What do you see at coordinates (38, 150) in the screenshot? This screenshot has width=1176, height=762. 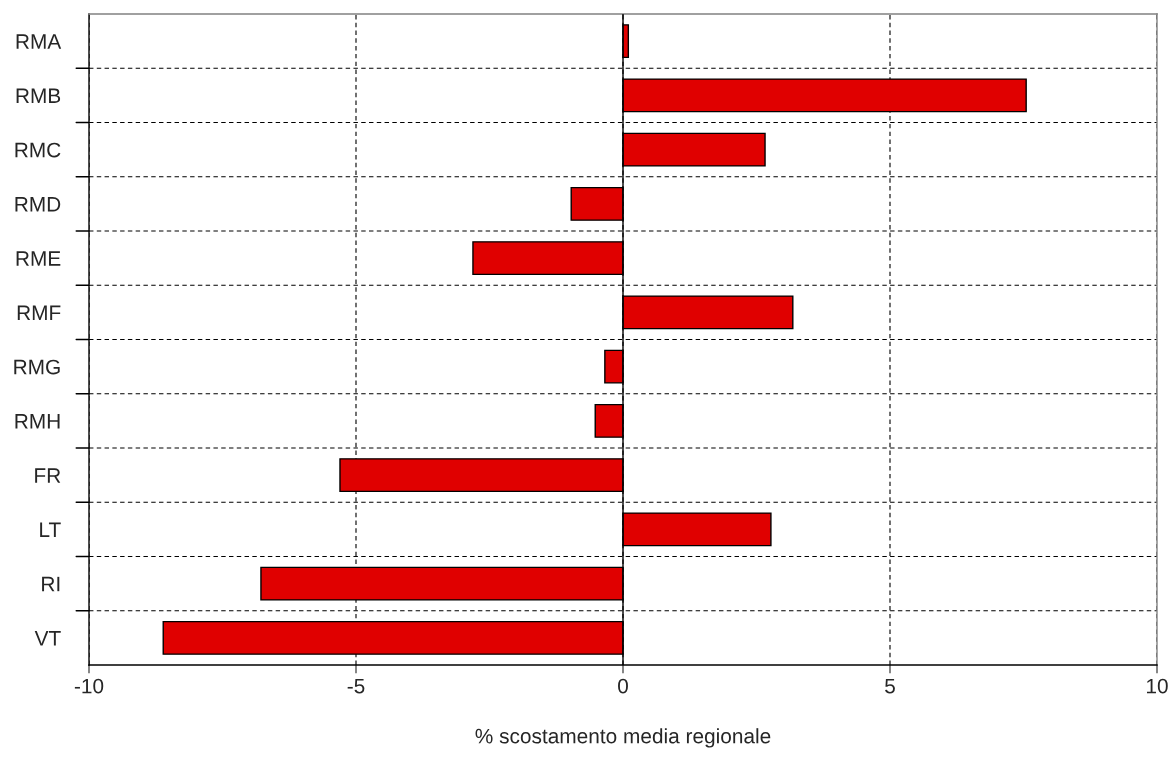 I see `y-tick-label: RMC` at bounding box center [38, 150].